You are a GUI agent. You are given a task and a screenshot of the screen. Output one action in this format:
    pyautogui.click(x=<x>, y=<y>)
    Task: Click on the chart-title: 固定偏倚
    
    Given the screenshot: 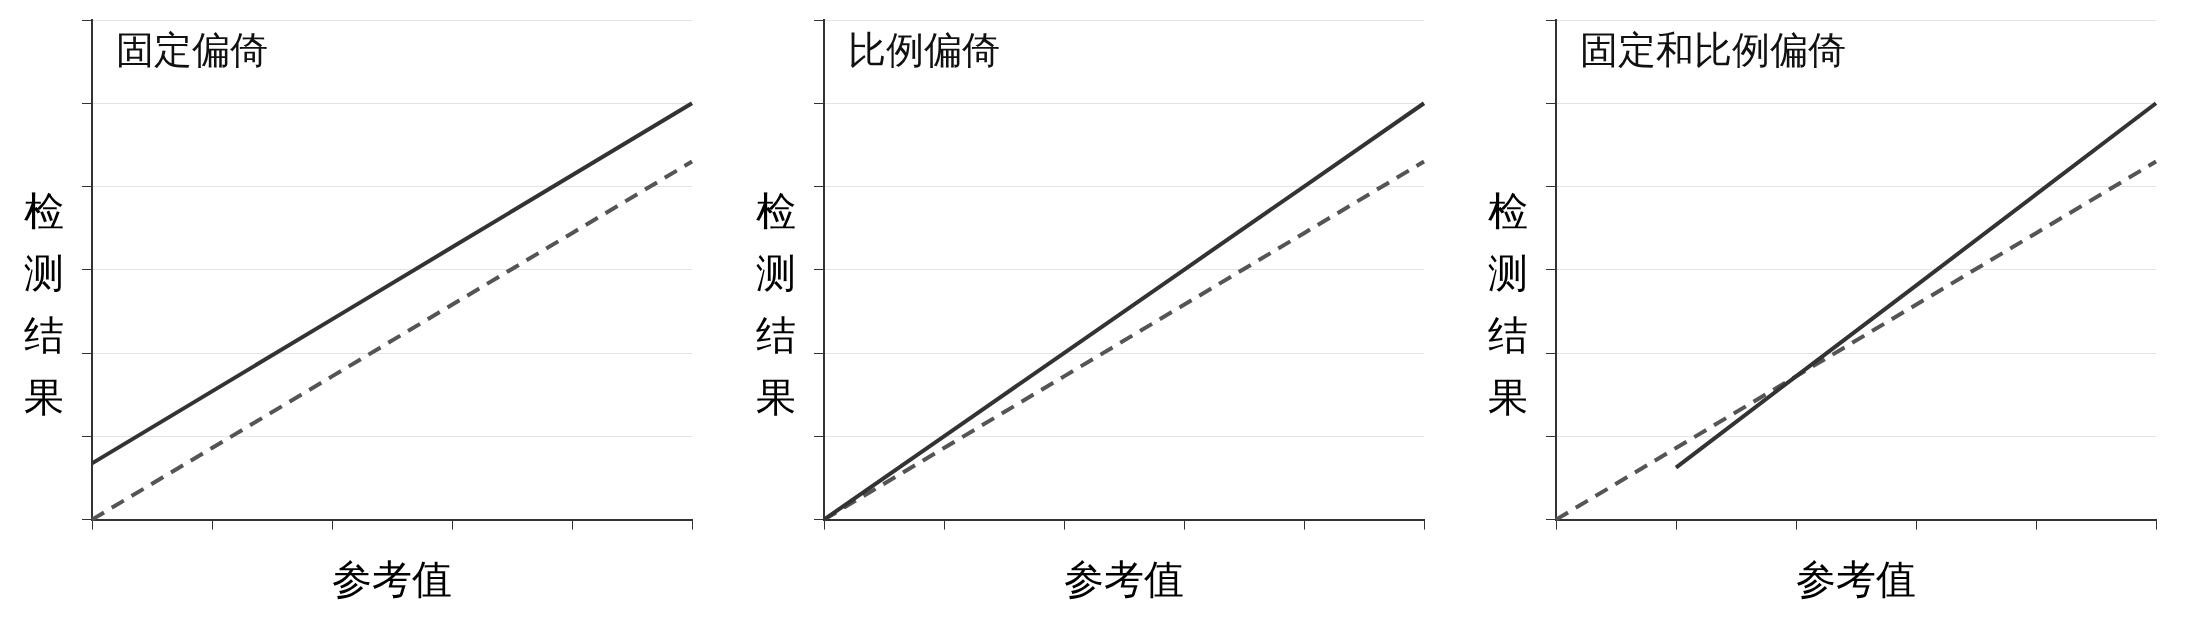 What is the action you would take?
    pyautogui.click(x=192, y=49)
    